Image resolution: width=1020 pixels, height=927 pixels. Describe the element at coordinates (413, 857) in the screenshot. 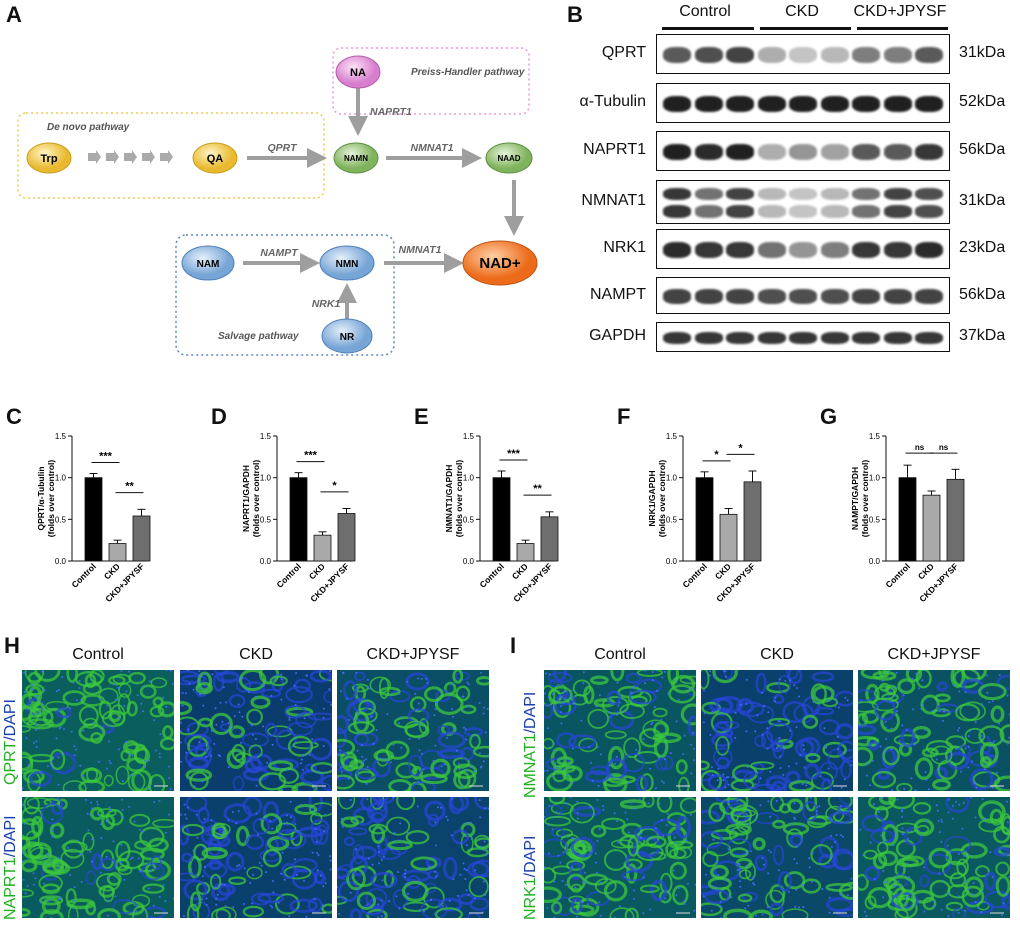

I see `micro-h-r1-c2` at that location.